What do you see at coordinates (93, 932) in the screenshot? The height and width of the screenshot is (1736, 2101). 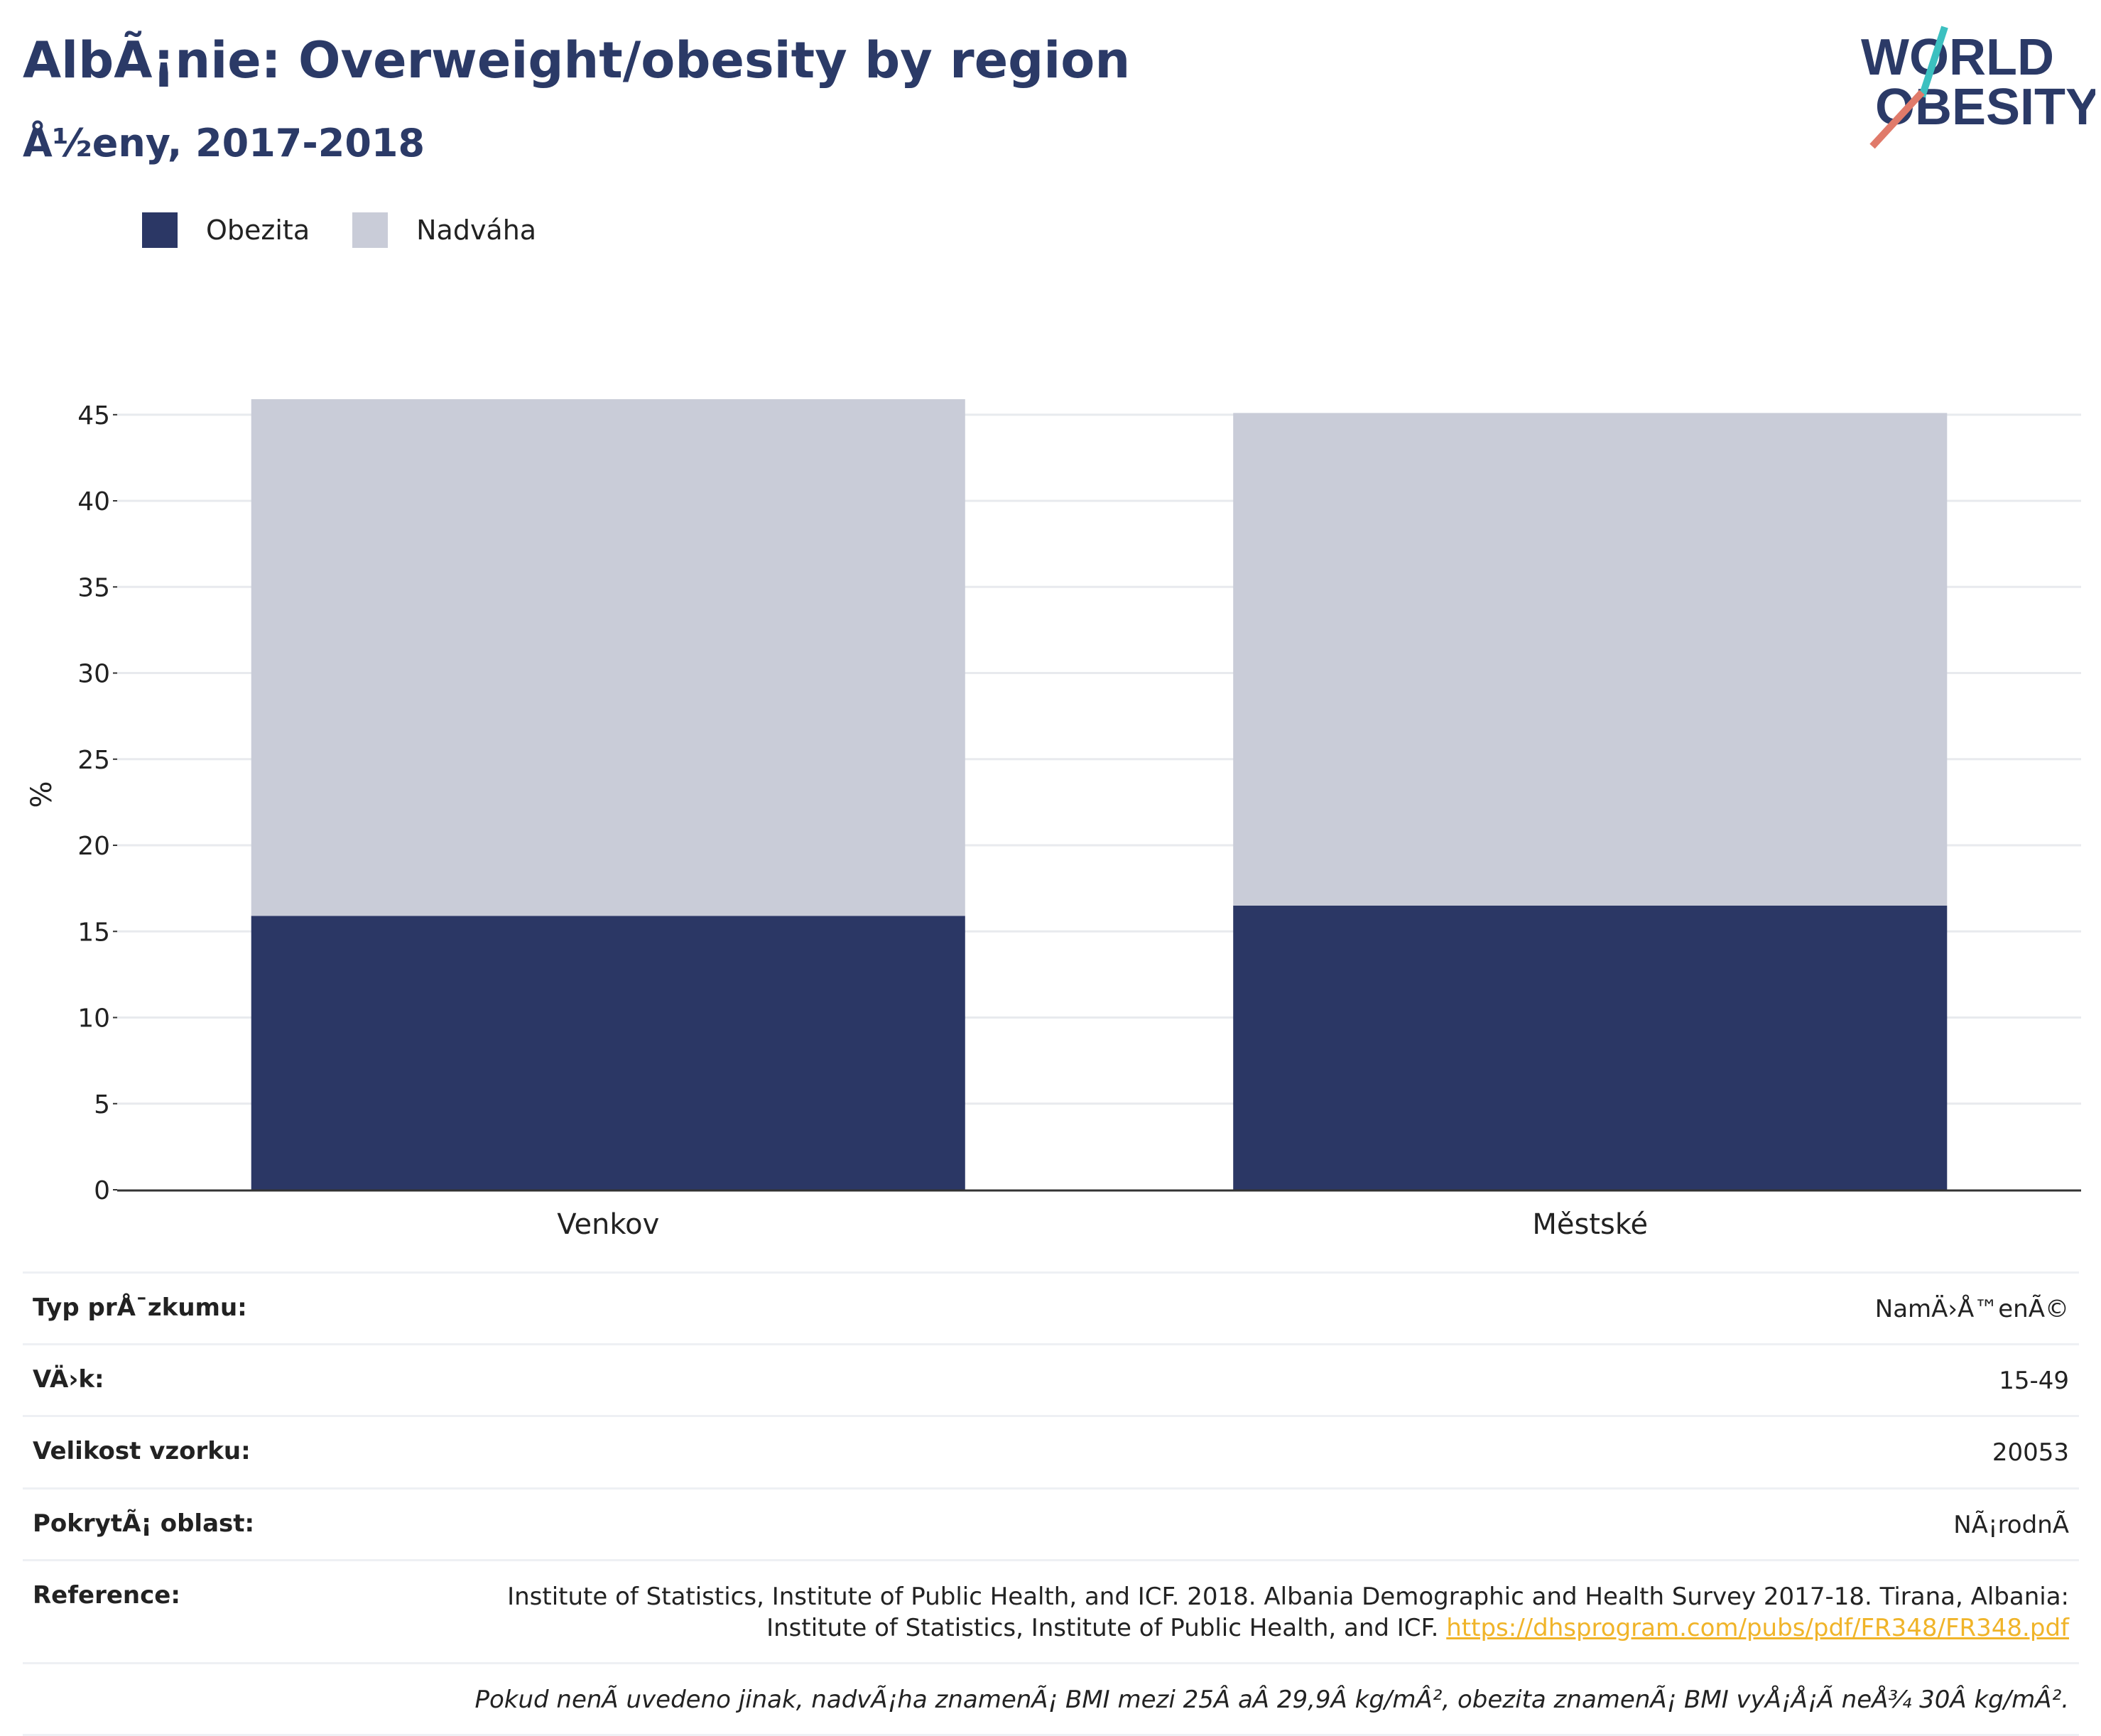 I see `y-tick-label: 15` at bounding box center [93, 932].